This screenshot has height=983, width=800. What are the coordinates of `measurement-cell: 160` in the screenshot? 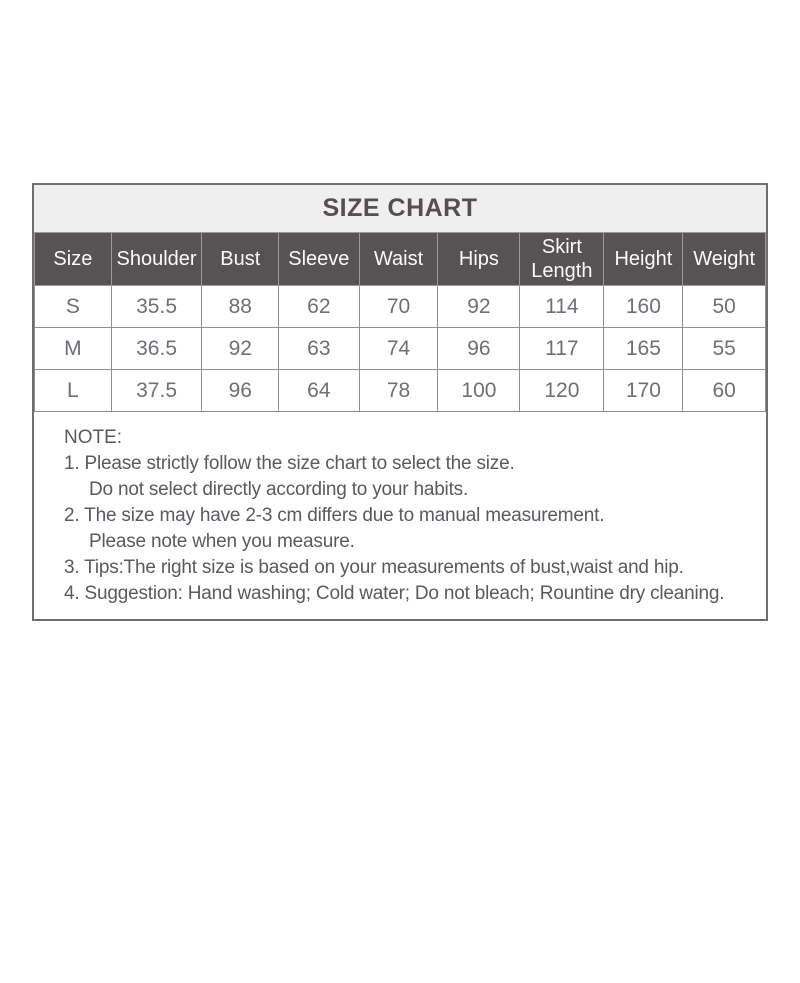 It's located at (643, 306).